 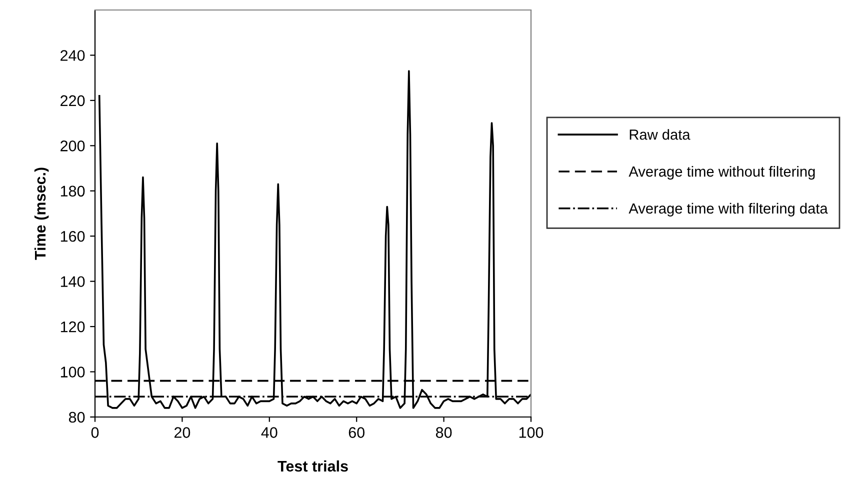 What do you see at coordinates (531, 432) in the screenshot?
I see `x-tick-label: 100` at bounding box center [531, 432].